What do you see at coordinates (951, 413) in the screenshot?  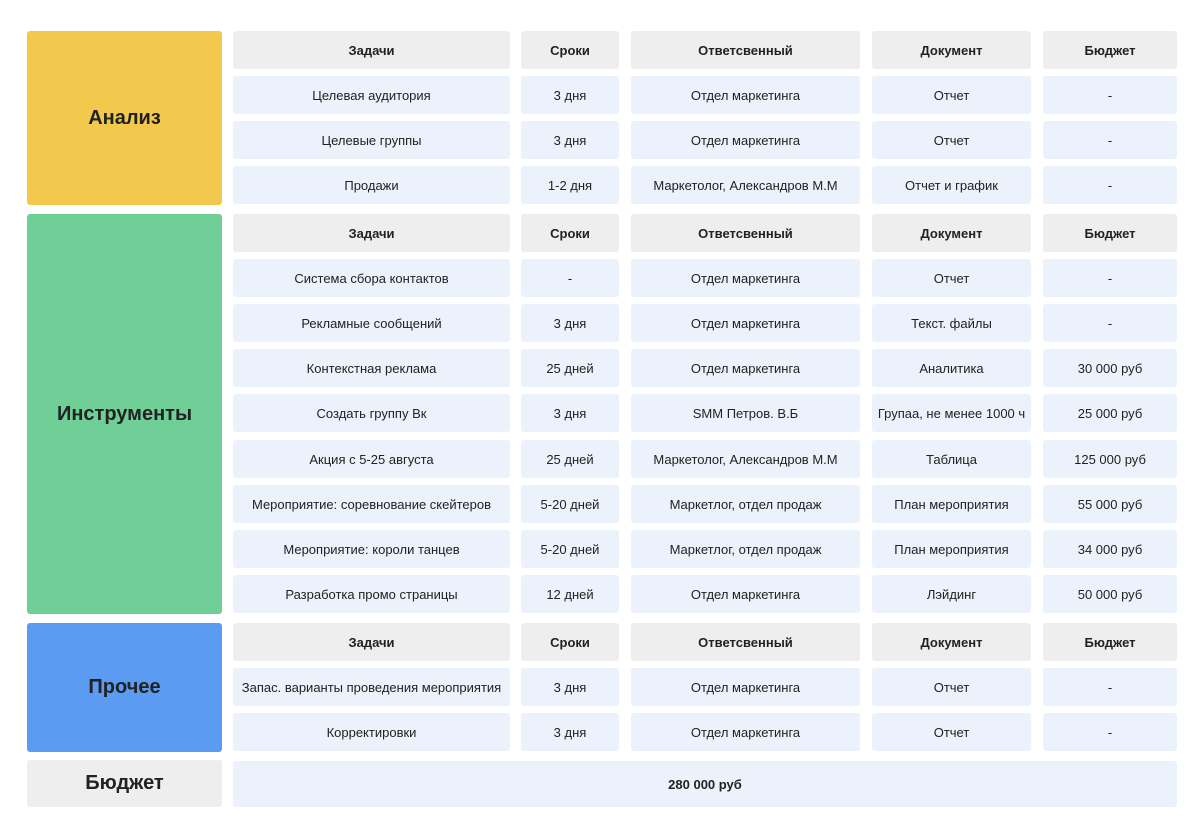 I see `cell-document: Групаа, не менее 1000 ч` at bounding box center [951, 413].